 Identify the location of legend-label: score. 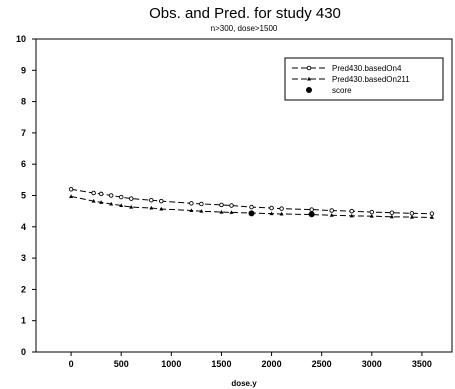
(342, 90).